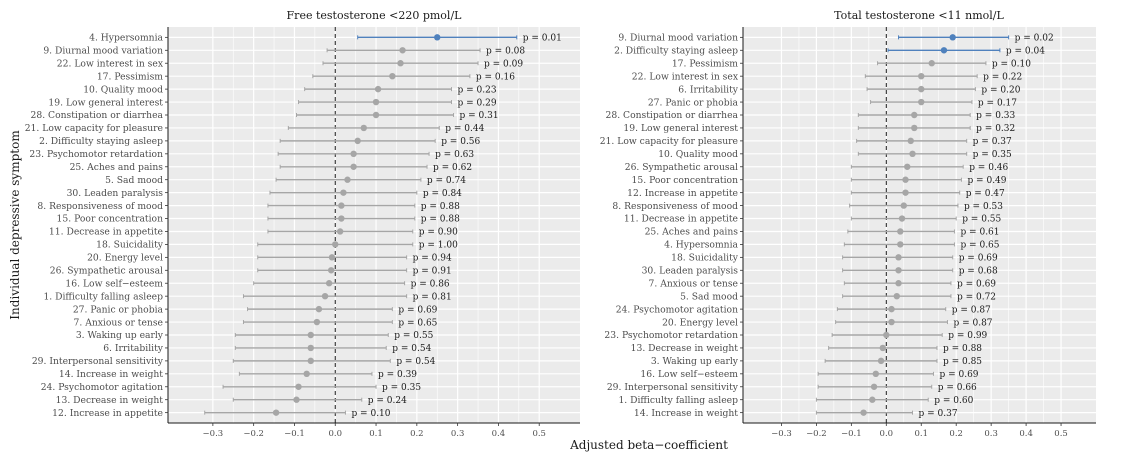 This screenshot has width=1124, height=456. I want to click on panel-total-p-value-label: p = 0.87, so click(972, 323).